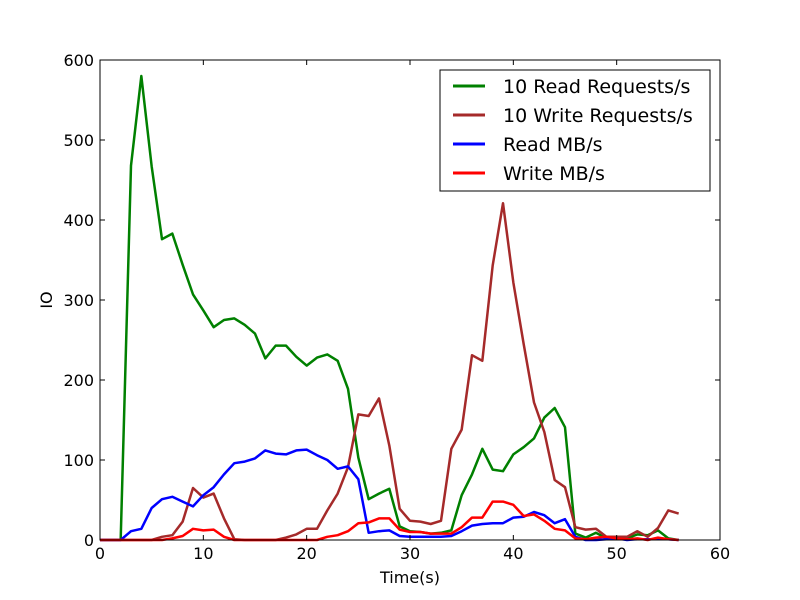 The image size is (800, 600). Describe the element at coordinates (203, 553) in the screenshot. I see `x-tick-label: 10` at that location.